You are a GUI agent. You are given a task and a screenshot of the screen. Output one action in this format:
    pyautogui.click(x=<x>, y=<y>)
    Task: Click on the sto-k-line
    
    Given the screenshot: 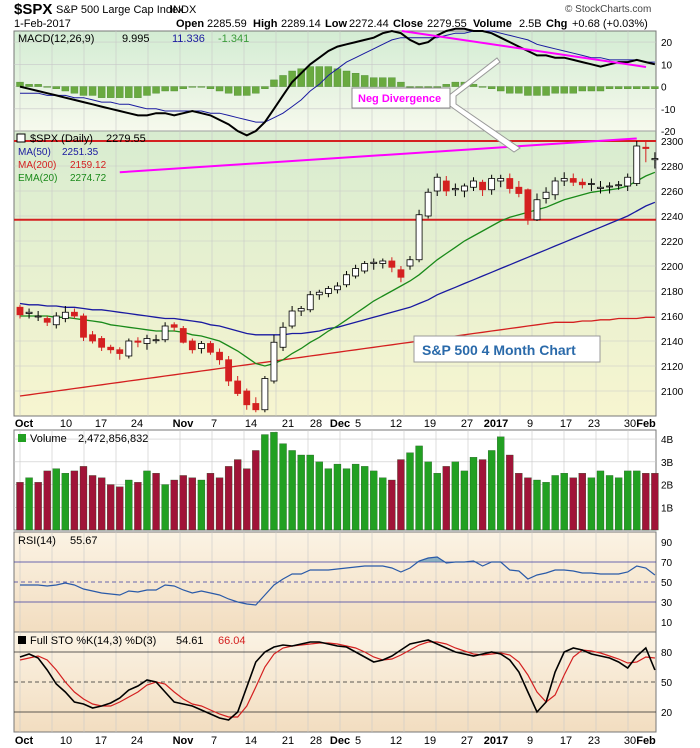 What is the action you would take?
    pyautogui.click(x=337, y=680)
    